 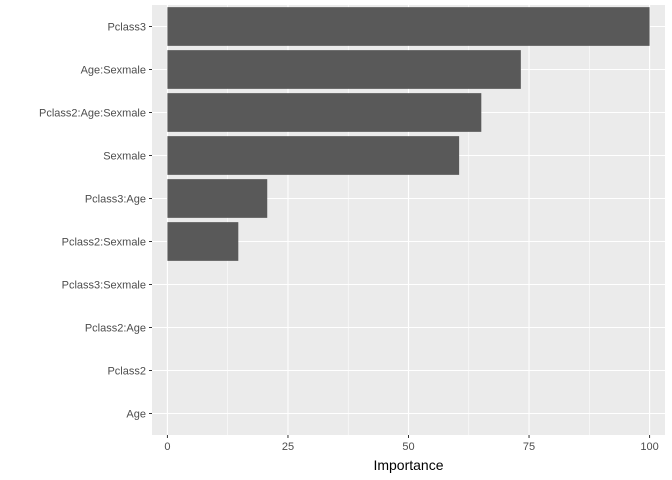 What do you see at coordinates (408, 447) in the screenshot?
I see `x-tick-label: 50` at bounding box center [408, 447].